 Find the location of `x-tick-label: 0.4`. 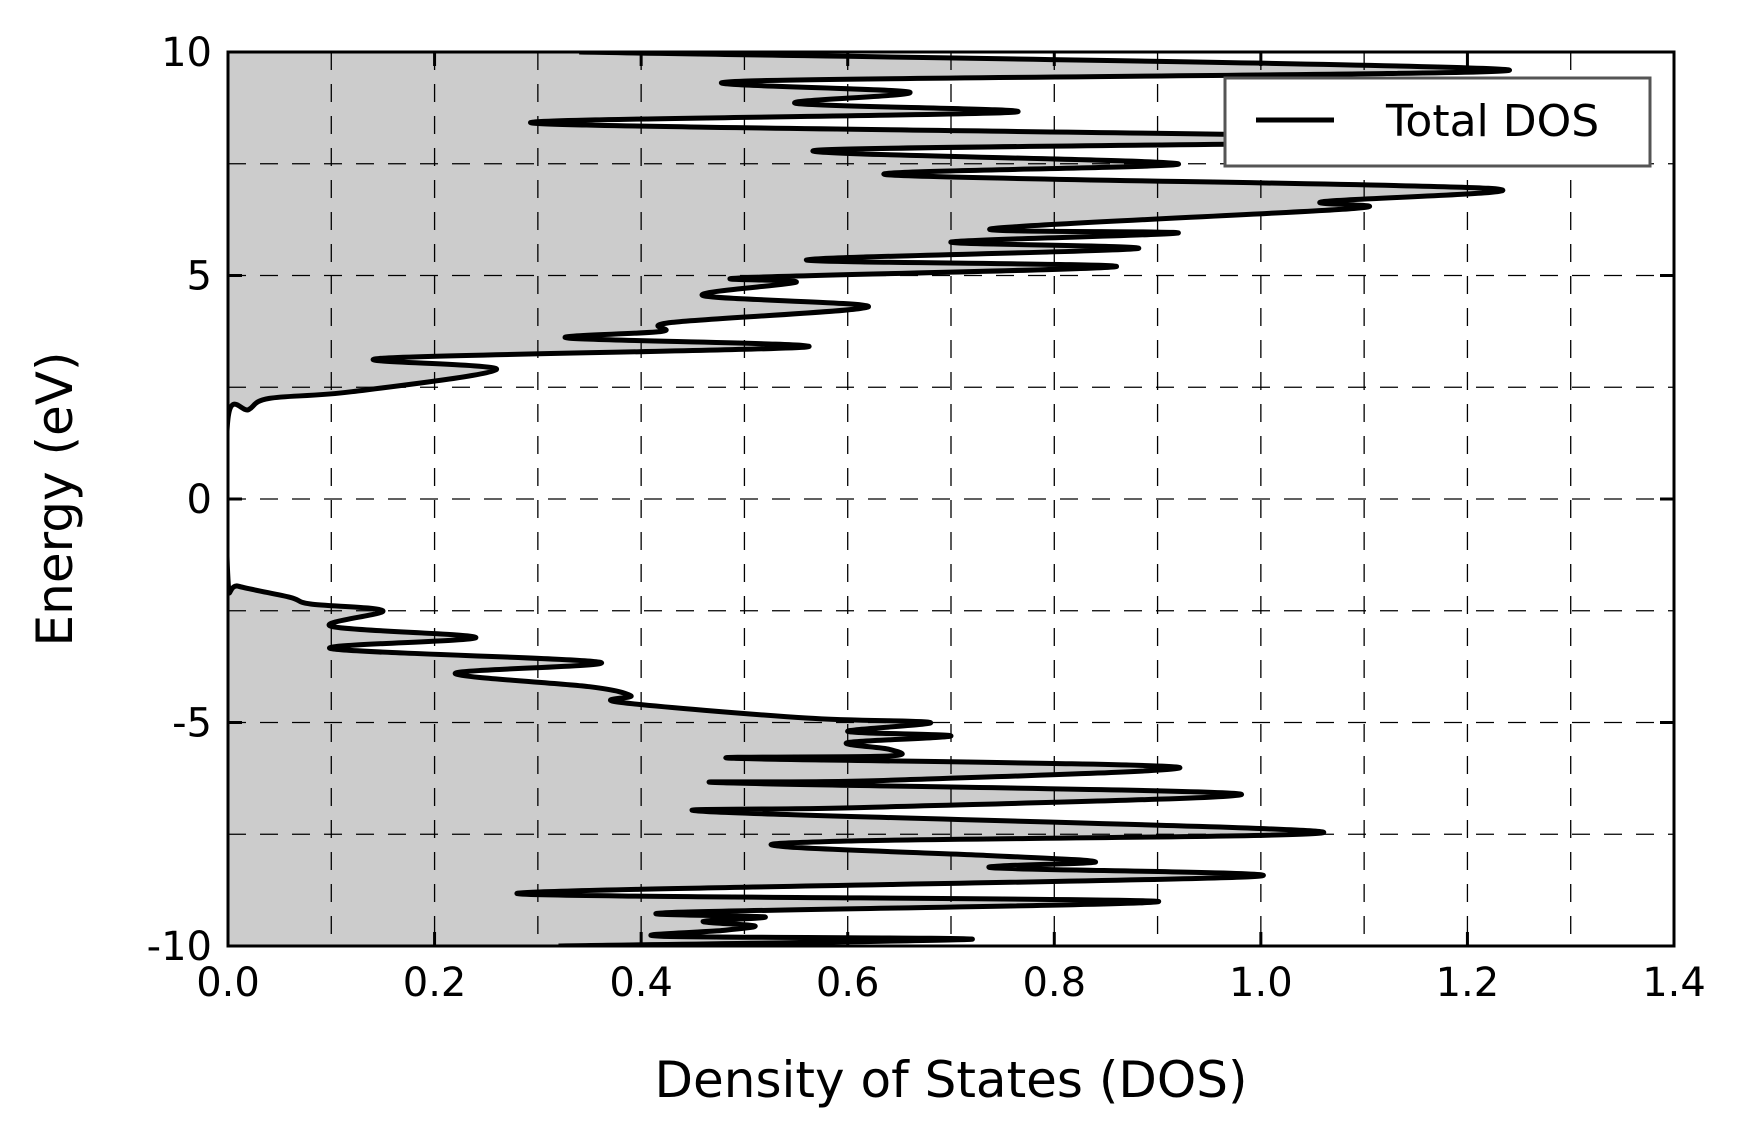

x-tick-label: 0.4 is located at coordinates (641, 983).